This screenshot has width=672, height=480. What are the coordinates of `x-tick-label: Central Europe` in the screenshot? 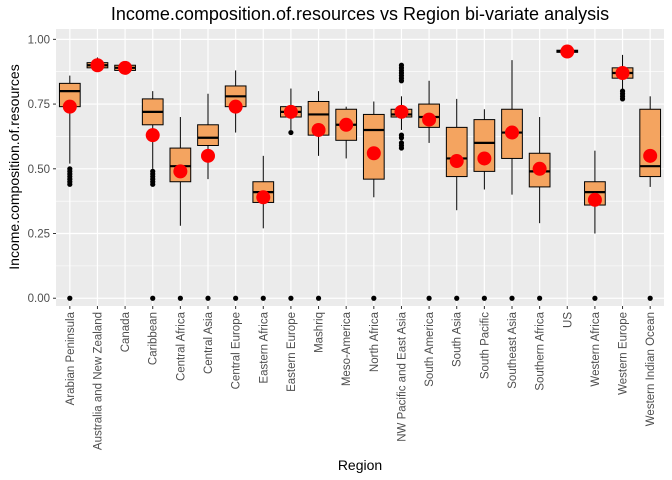 It's located at (237, 350).